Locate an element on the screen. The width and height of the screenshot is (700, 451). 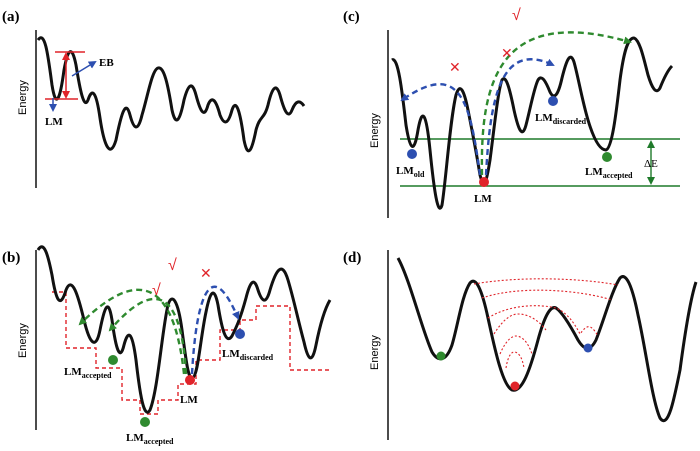
panel-a-lm-label: LM is located at coordinates (54, 122).